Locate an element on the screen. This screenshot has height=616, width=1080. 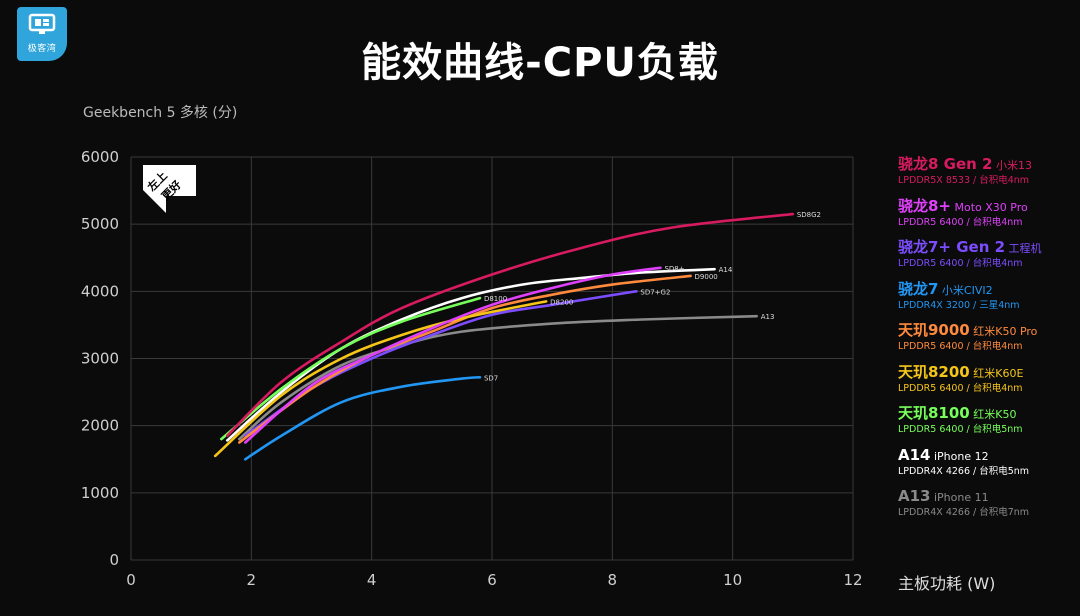
y-tick-label: 0 is located at coordinates (114, 560).